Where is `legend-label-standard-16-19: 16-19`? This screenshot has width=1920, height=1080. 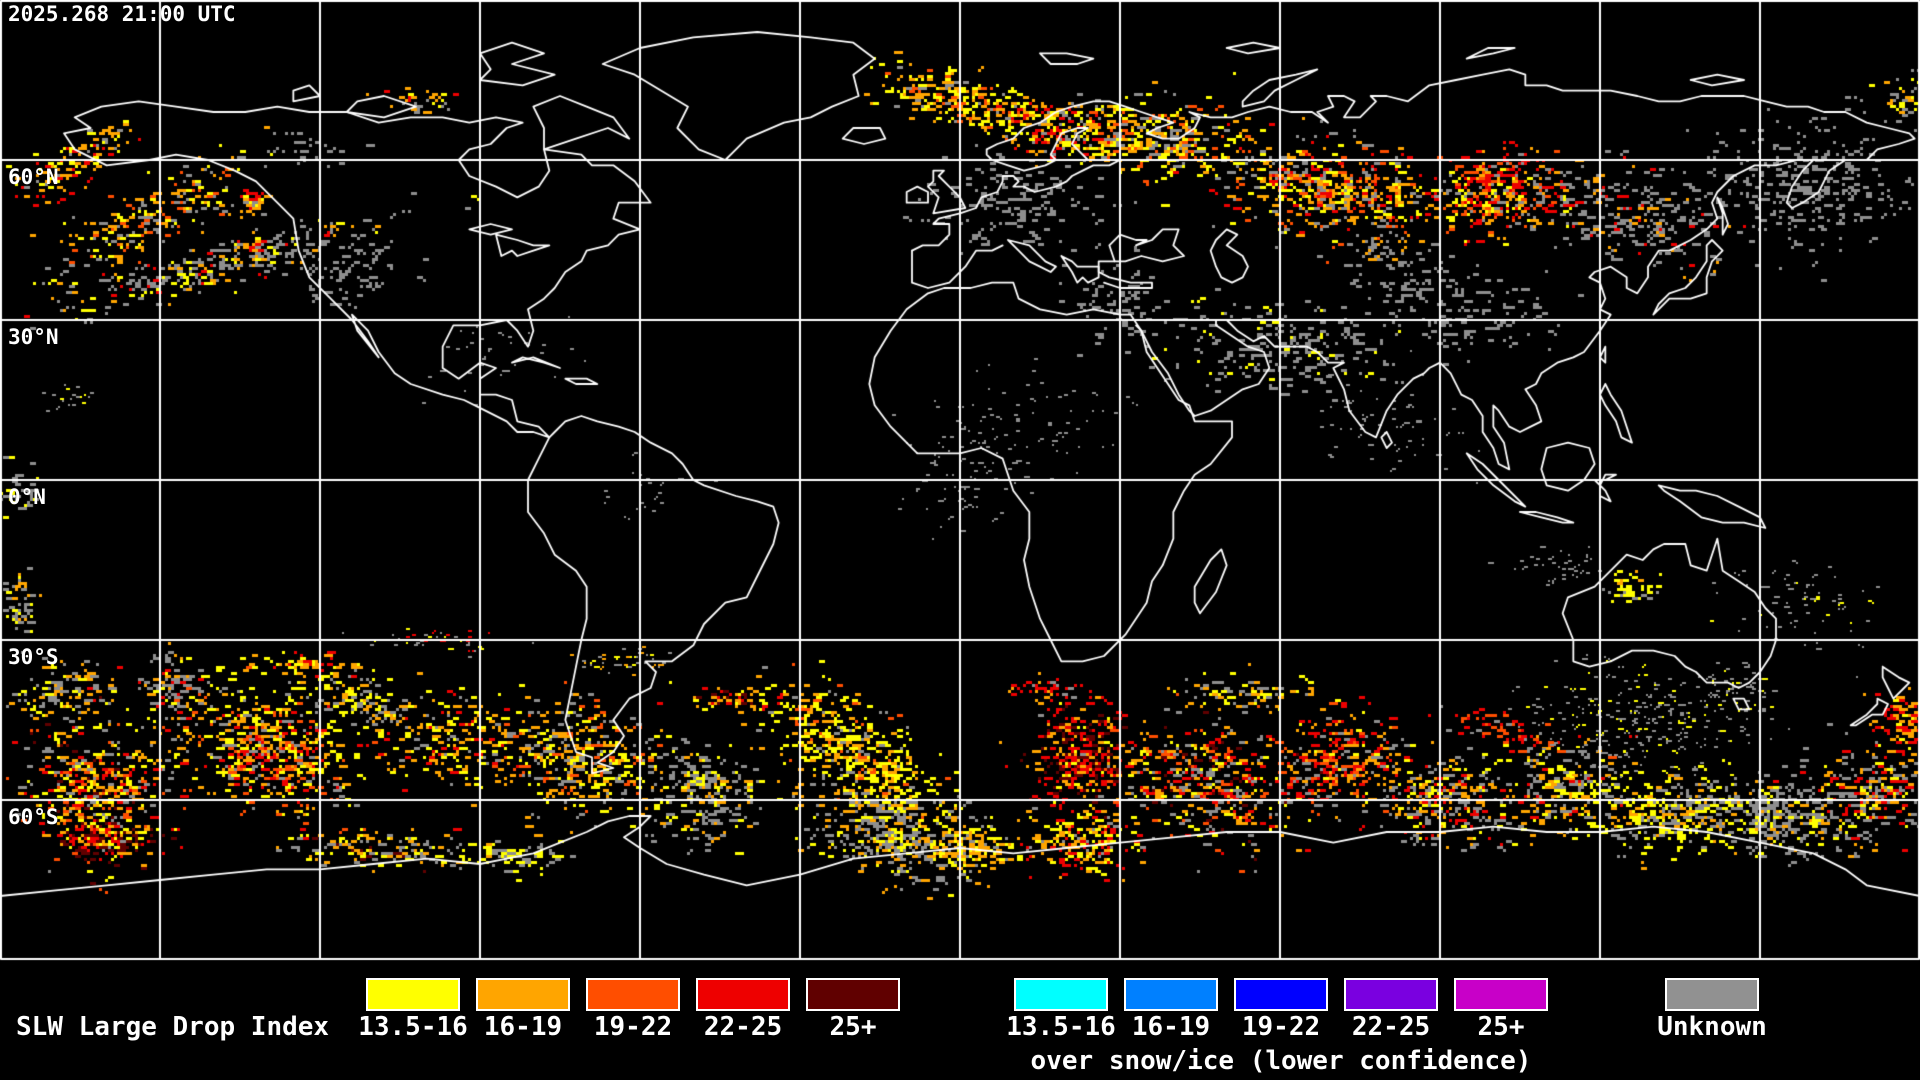 legend-label-standard-16-19: 16-19 is located at coordinates (523, 1027).